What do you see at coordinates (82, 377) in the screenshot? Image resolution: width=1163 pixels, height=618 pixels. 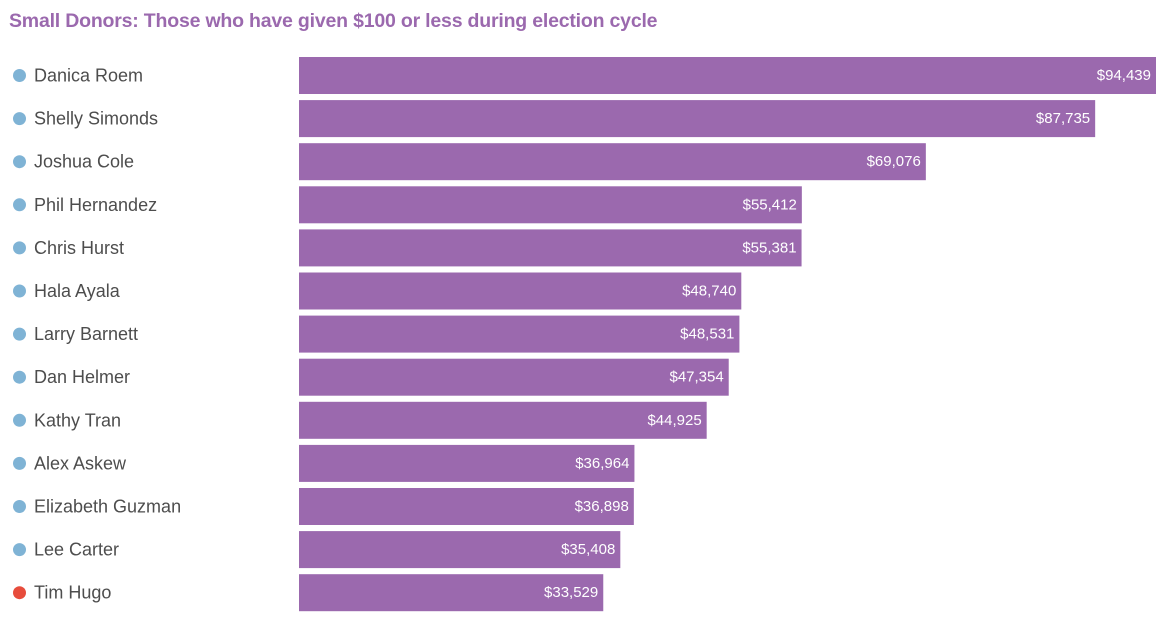 I see `category-label: Dan Helmer` at bounding box center [82, 377].